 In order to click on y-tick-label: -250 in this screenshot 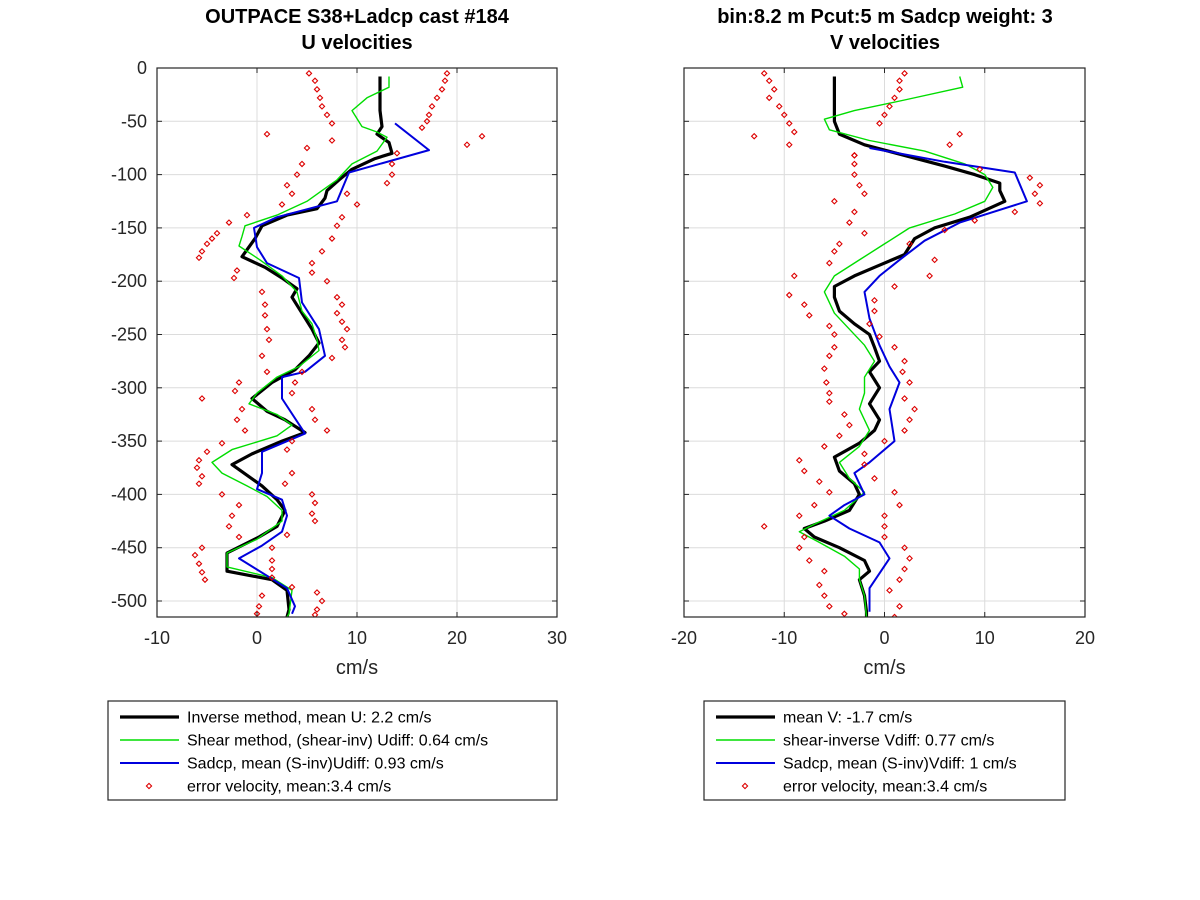, I will do `click(129, 335)`.